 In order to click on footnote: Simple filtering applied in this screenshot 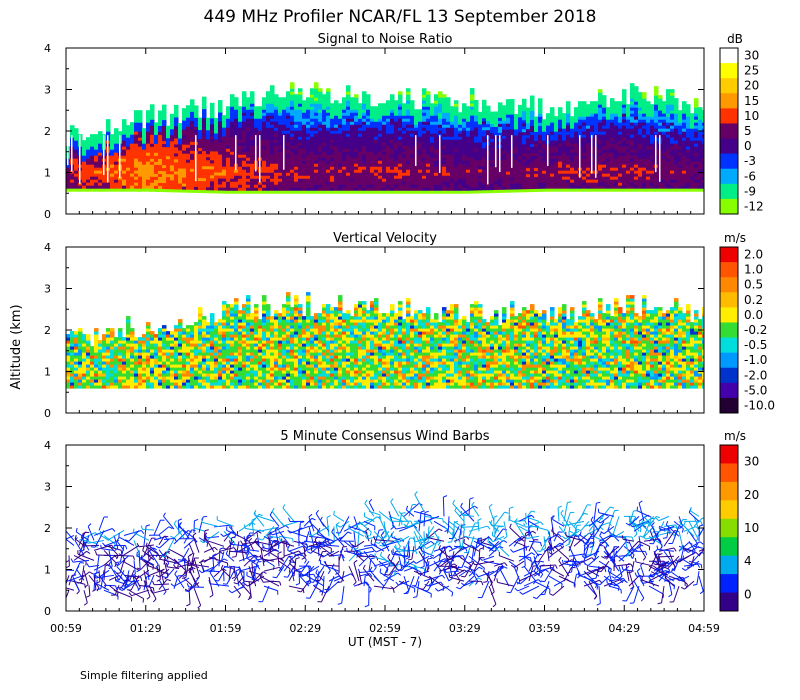, I will do `click(144, 675)`.